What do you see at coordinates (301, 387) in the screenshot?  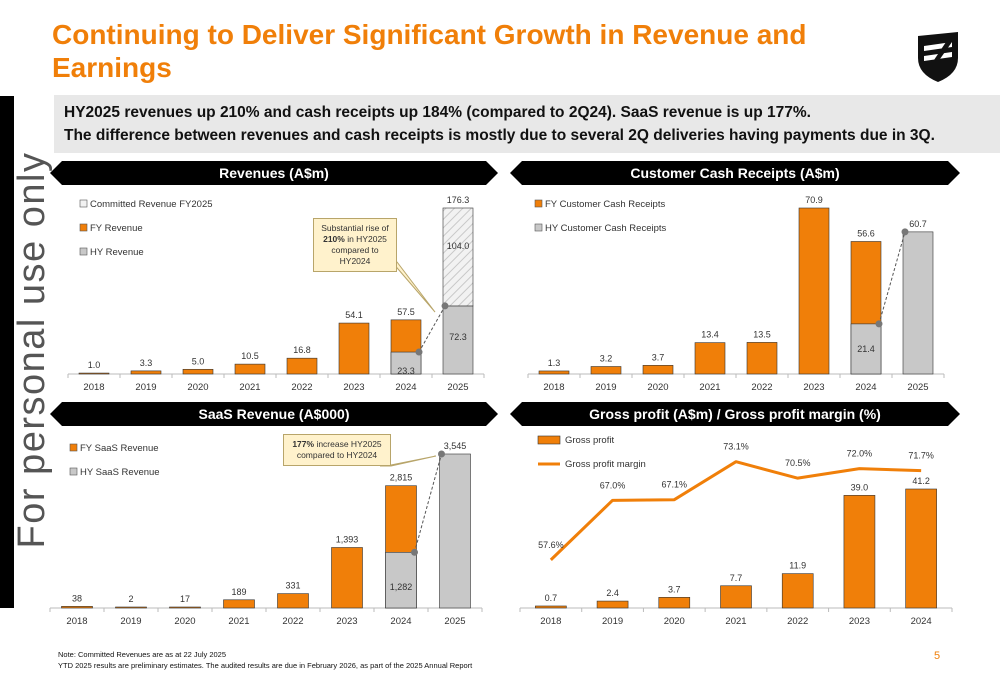 I see `rev-xtick-label-2022: 2022` at bounding box center [301, 387].